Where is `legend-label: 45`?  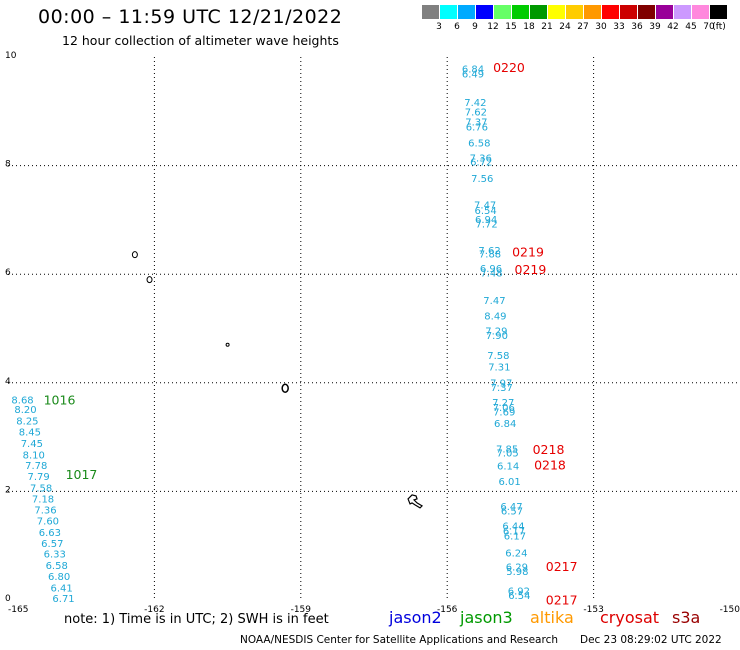
legend-label: 45 is located at coordinates (691, 27).